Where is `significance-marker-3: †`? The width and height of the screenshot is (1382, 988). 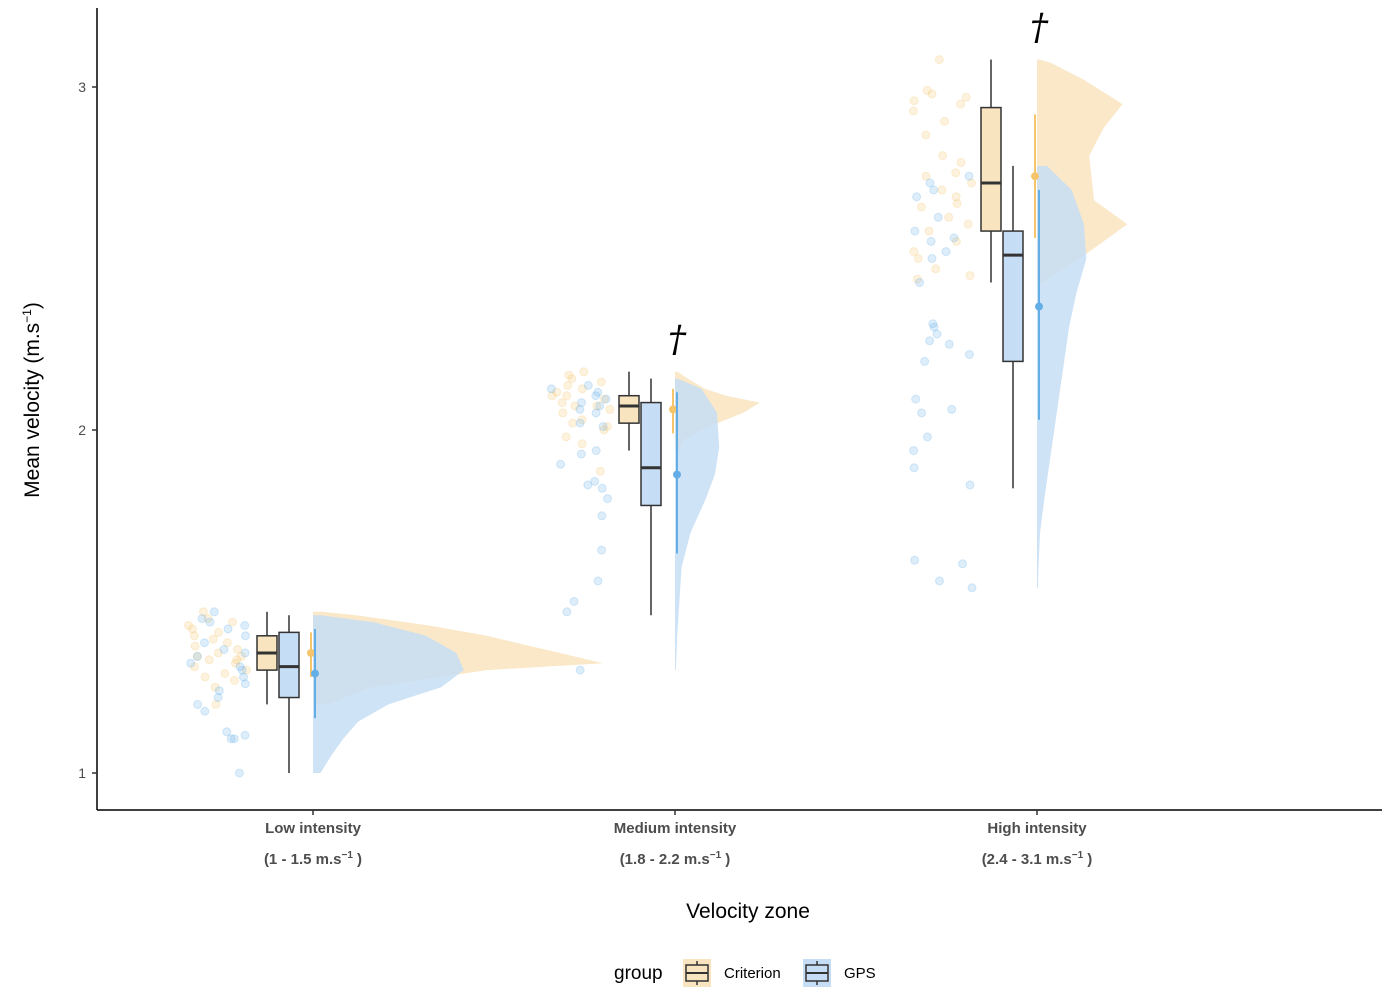 significance-marker-3: † is located at coordinates (1039, 28).